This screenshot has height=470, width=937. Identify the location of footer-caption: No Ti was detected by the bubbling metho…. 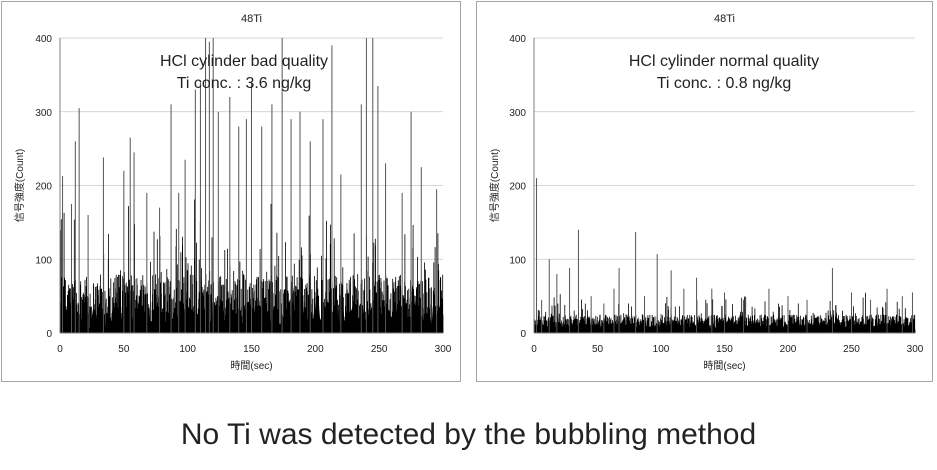
(468, 434).